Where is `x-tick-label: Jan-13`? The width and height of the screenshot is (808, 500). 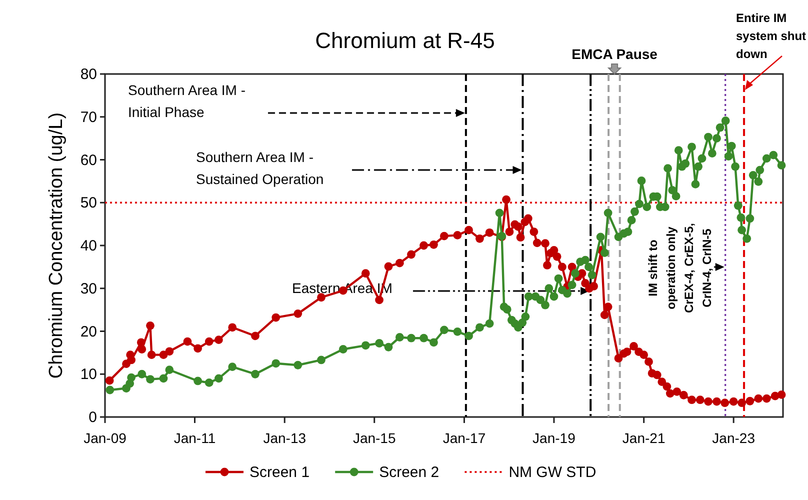
x-tick-label: Jan-13 is located at coordinates (284, 438).